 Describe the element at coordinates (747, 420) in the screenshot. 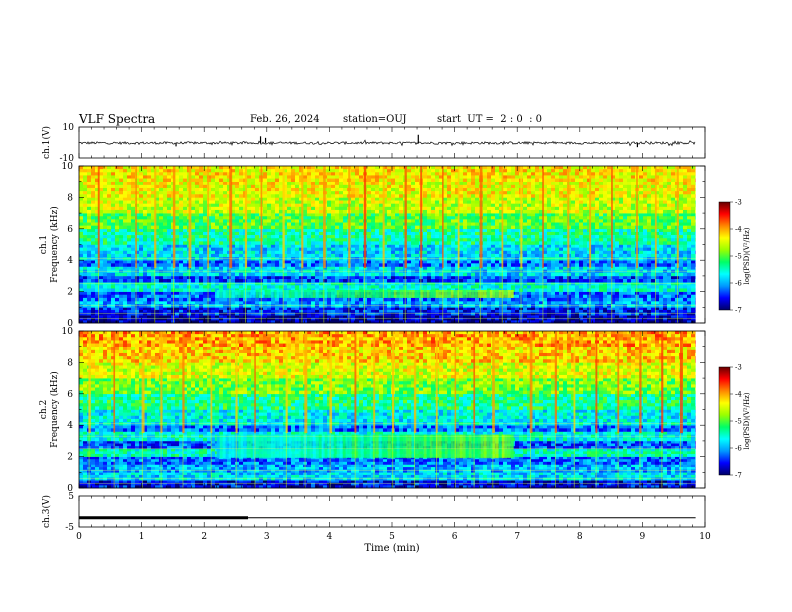

I see `ch2-spectrogram-colorbar-label: log(PSD)(V²/Hz)` at that location.